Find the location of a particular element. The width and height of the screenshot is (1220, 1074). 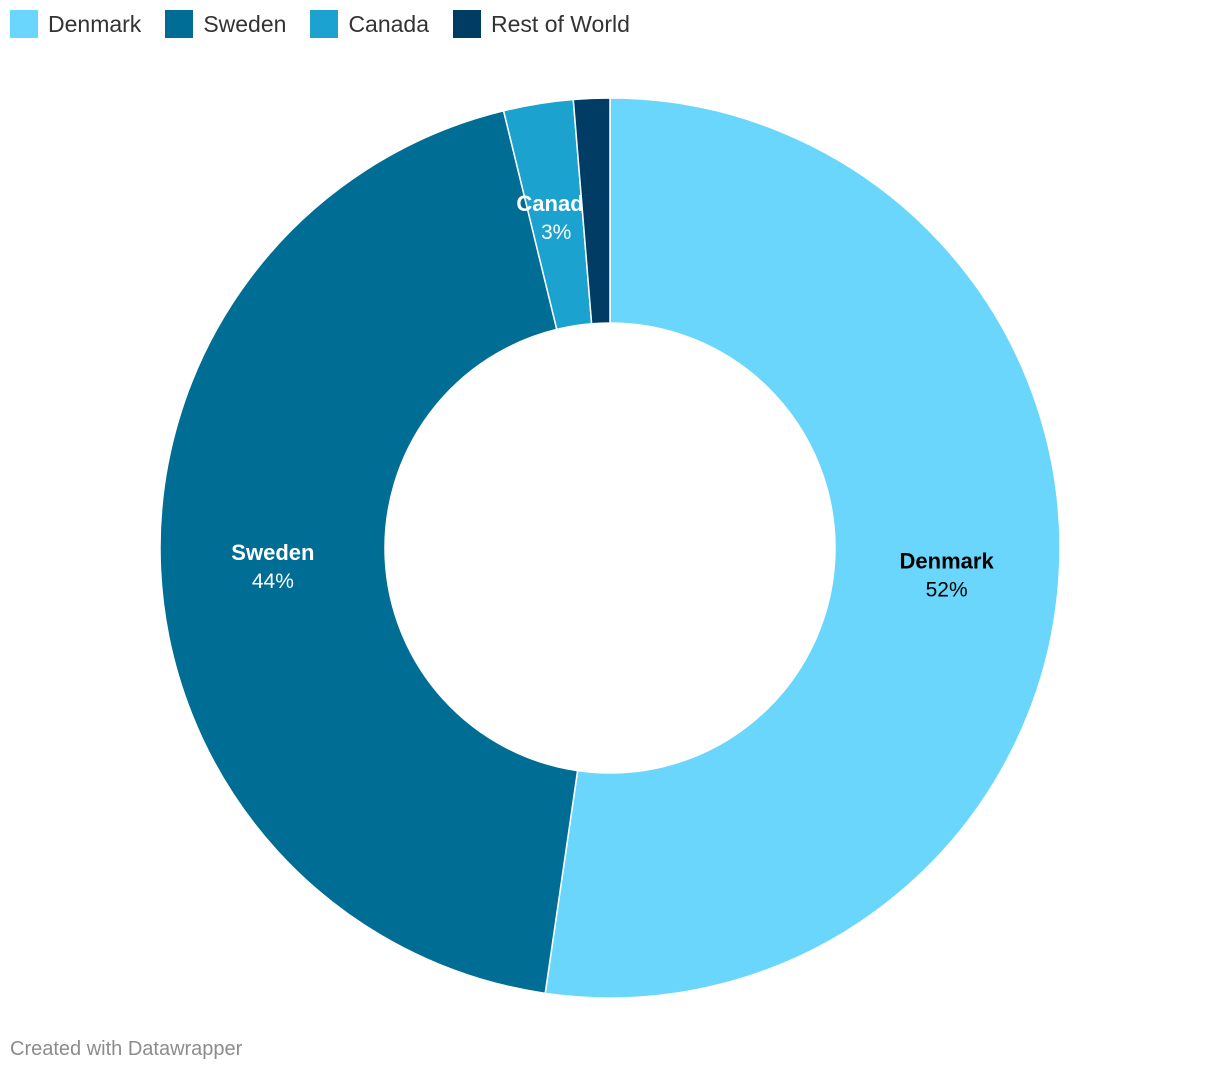

chart-legend: Denmark Sweden Canada Rest of World is located at coordinates (332, 24).